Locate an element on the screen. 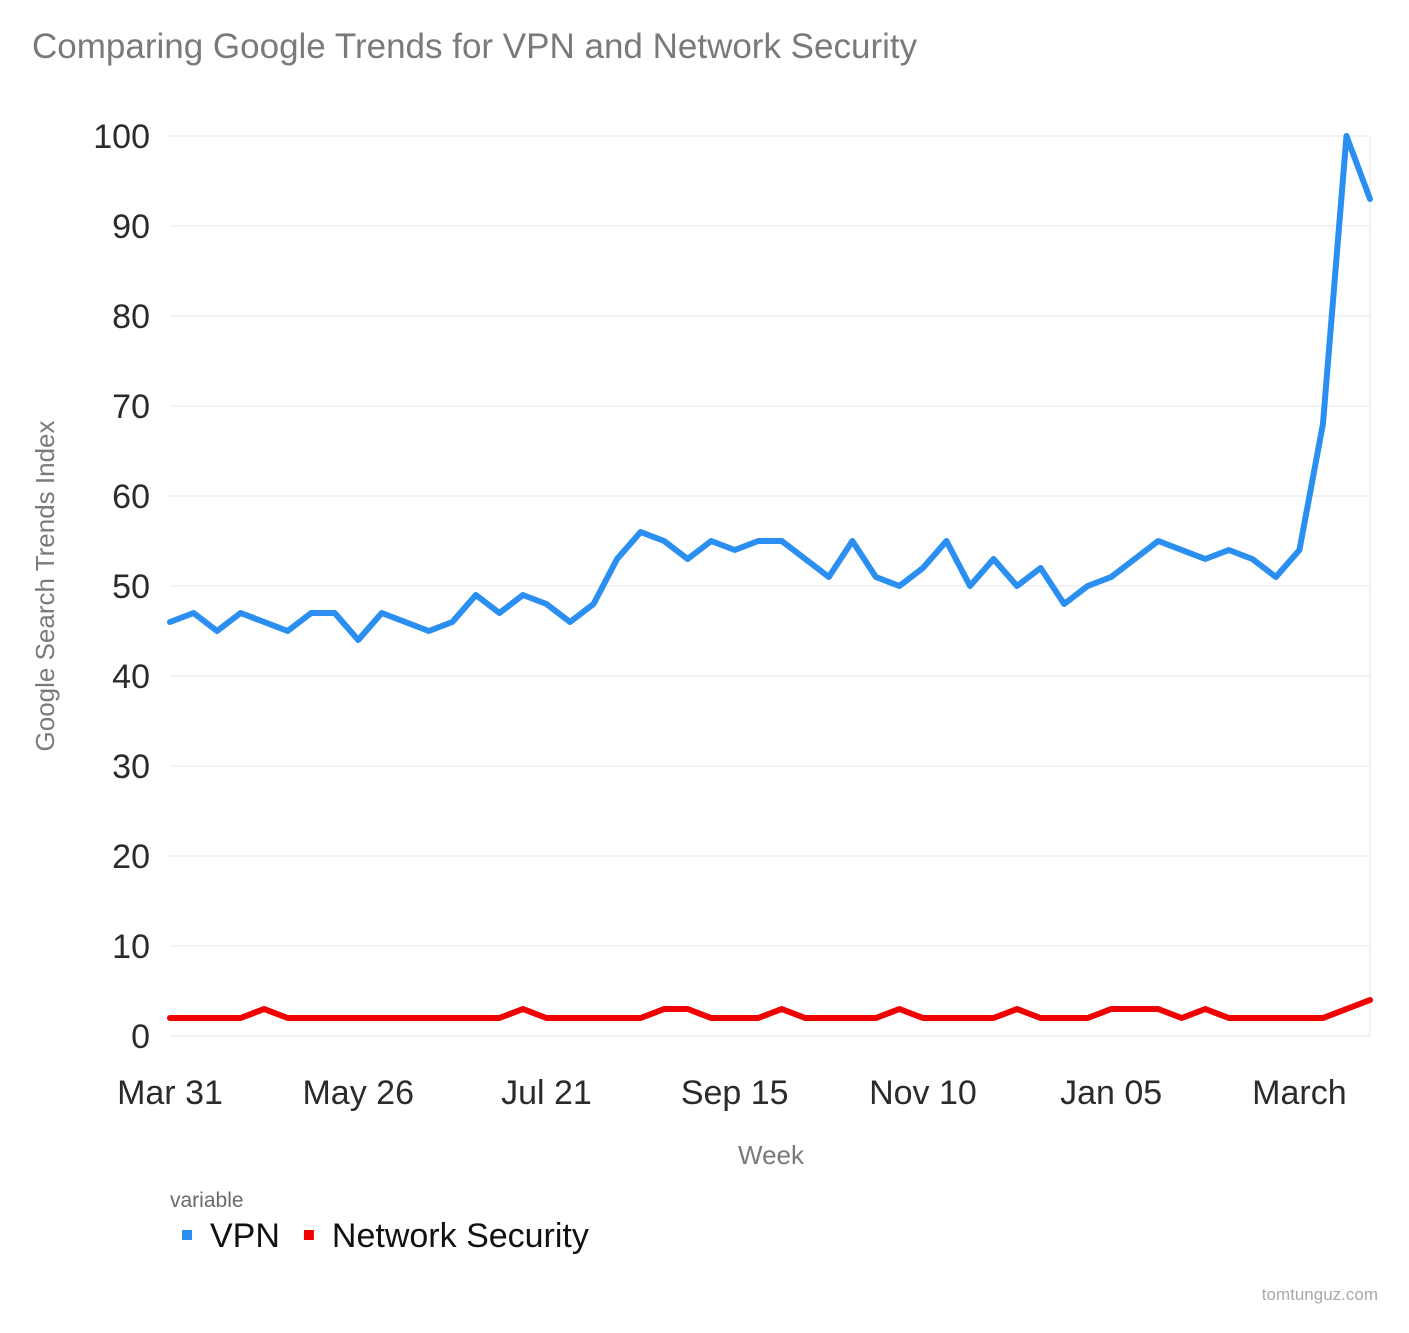 This screenshot has height=1333, width=1409. y-tick-label: 100 is located at coordinates (121, 137).